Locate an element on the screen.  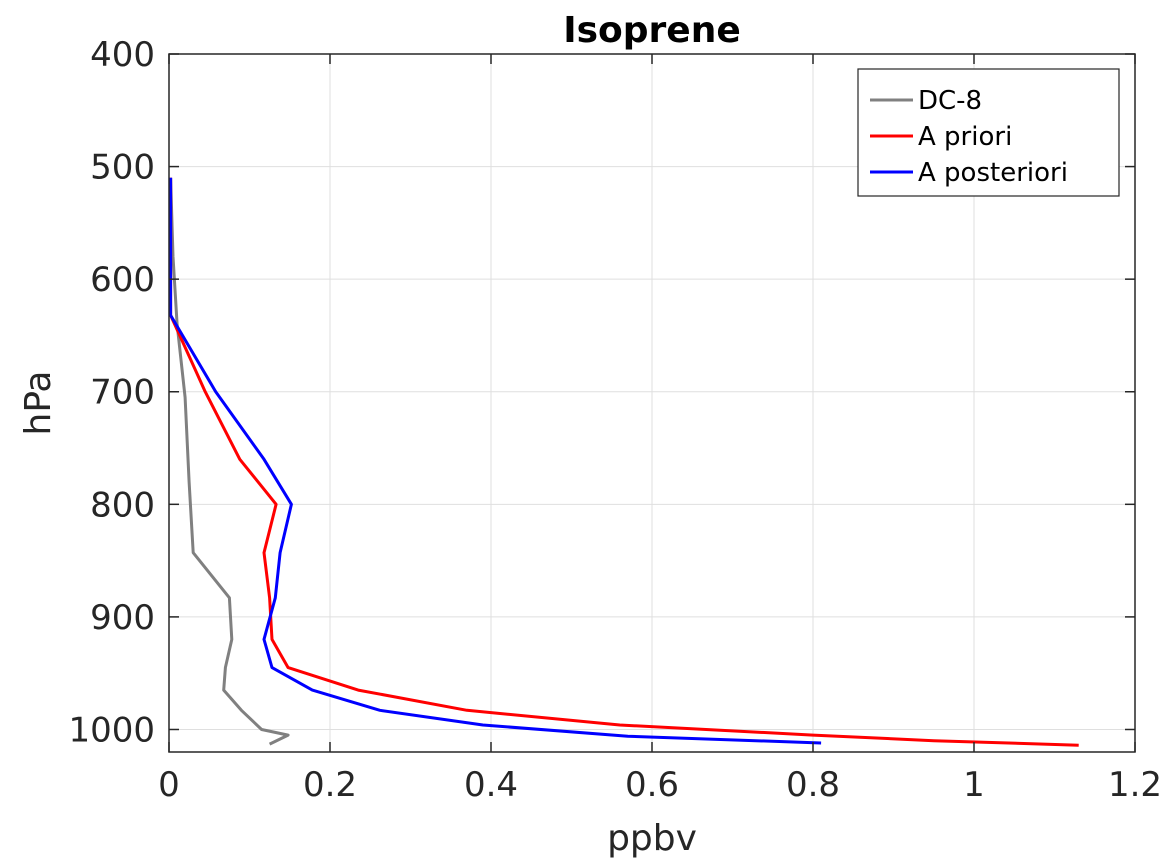
x-tick-label: 0.2 is located at coordinates (330, 785).